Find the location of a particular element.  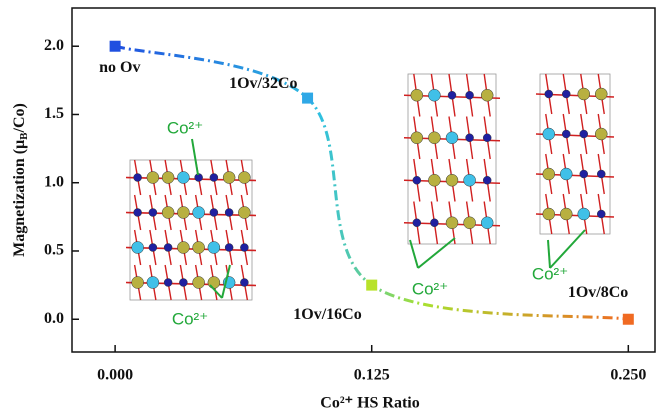

y-tick-label: 2.0 is located at coordinates (54, 45).